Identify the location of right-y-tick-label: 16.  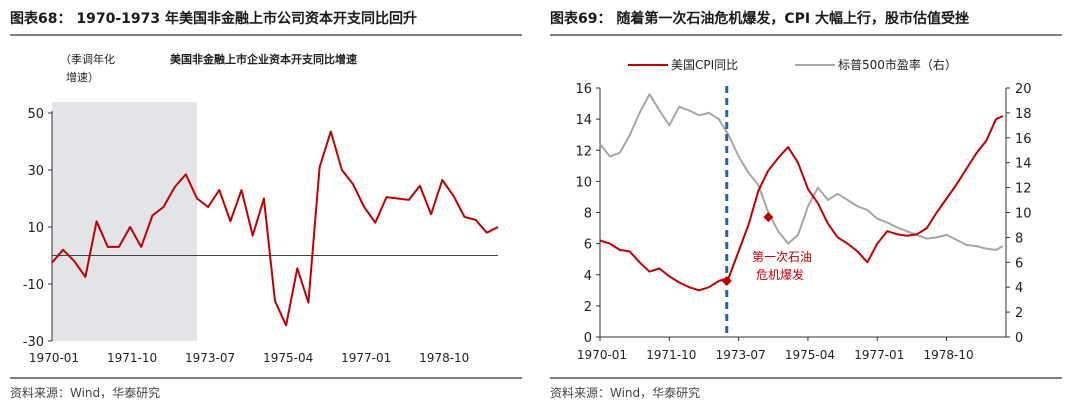
(1023, 139).